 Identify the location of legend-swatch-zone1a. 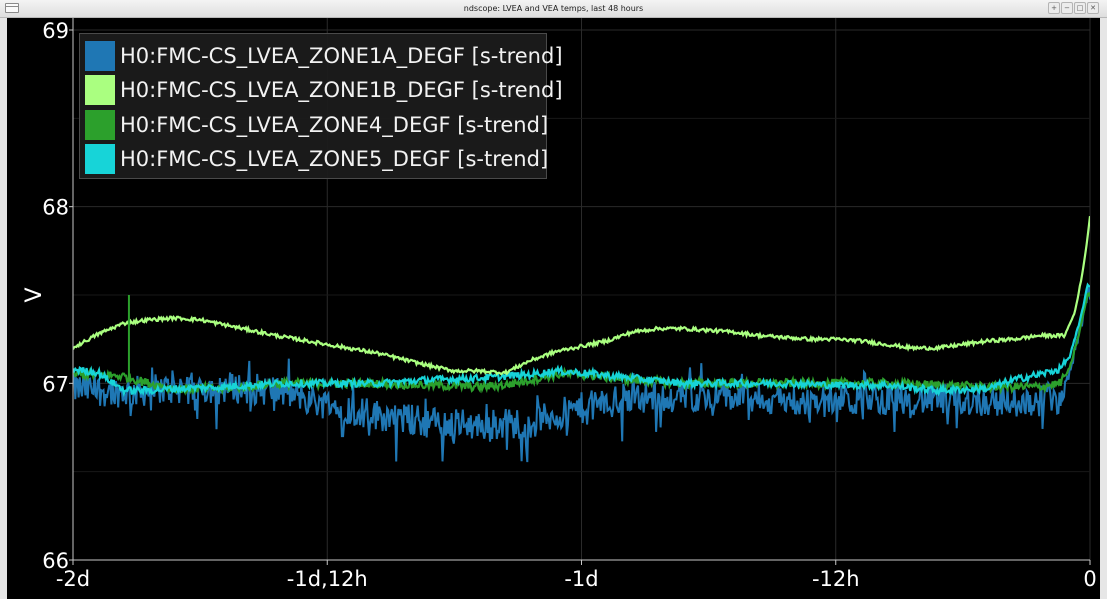
(100, 56).